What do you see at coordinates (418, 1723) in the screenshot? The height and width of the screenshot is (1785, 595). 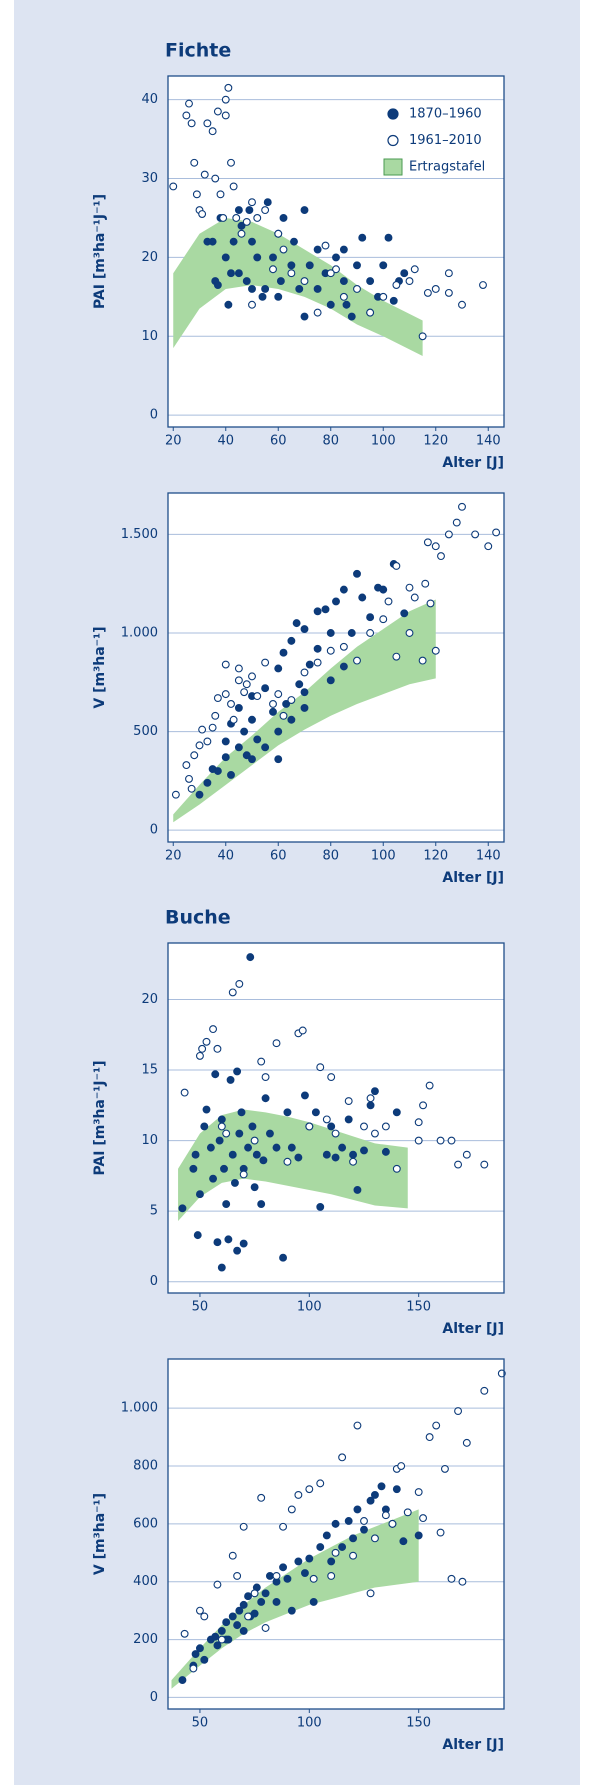 I see `x-tick-label: 150` at bounding box center [418, 1723].